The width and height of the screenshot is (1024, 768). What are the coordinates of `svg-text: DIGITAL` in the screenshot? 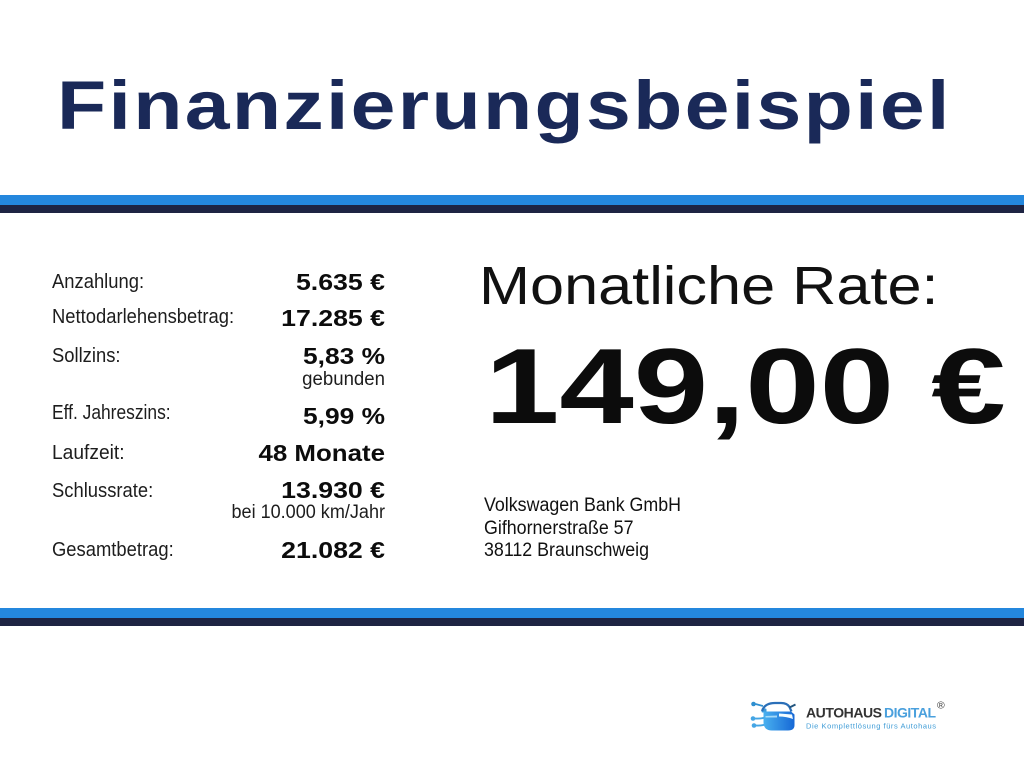 It's located at (910, 713).